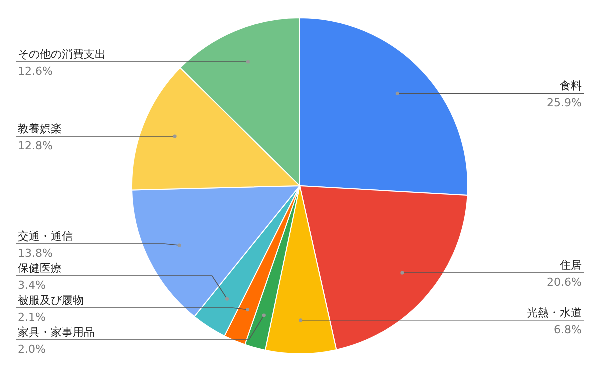 The height and width of the screenshot is (371, 600). Describe the element at coordinates (35, 146) in the screenshot. I see `data-label: 12.8%` at that location.